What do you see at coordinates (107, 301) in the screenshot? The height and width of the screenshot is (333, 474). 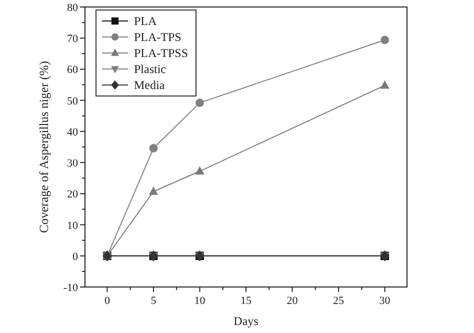 I see `x-tick-label: 0` at bounding box center [107, 301].